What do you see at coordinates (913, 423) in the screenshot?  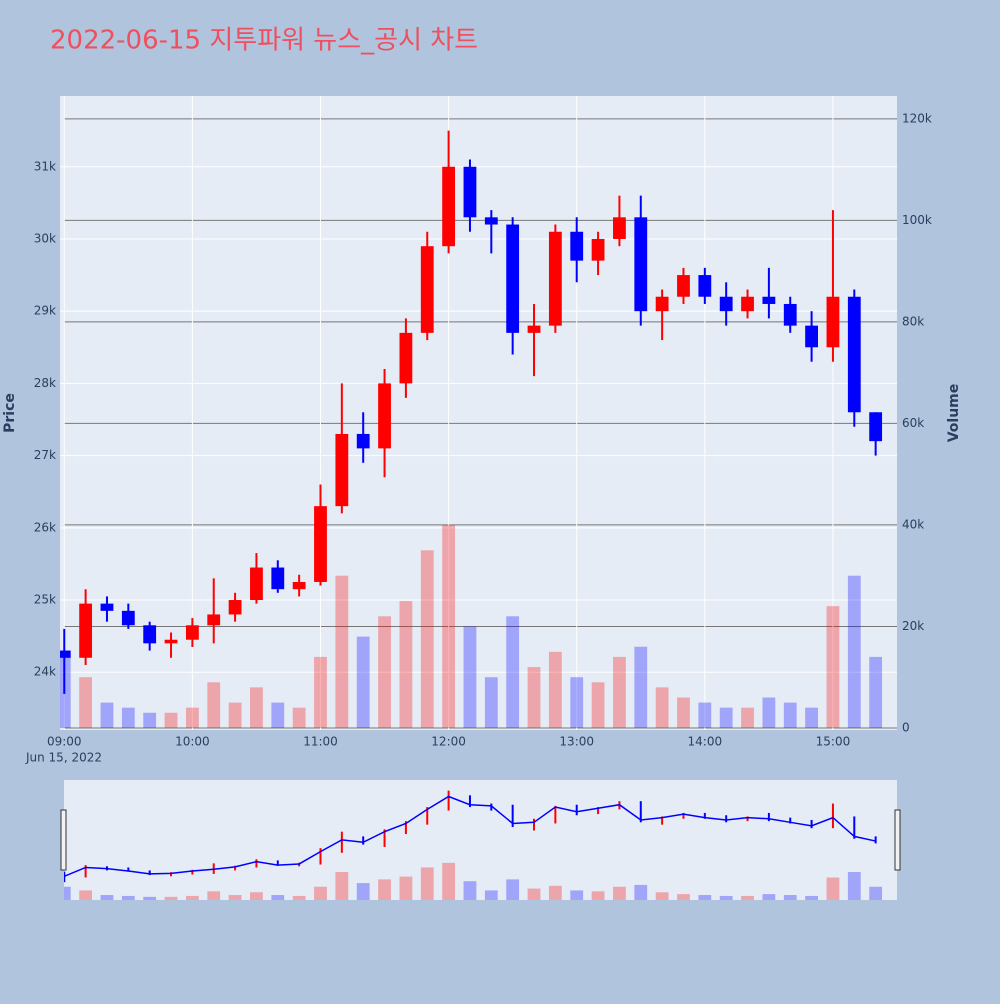 I see `y2-tick-label: 60k` at bounding box center [913, 423].